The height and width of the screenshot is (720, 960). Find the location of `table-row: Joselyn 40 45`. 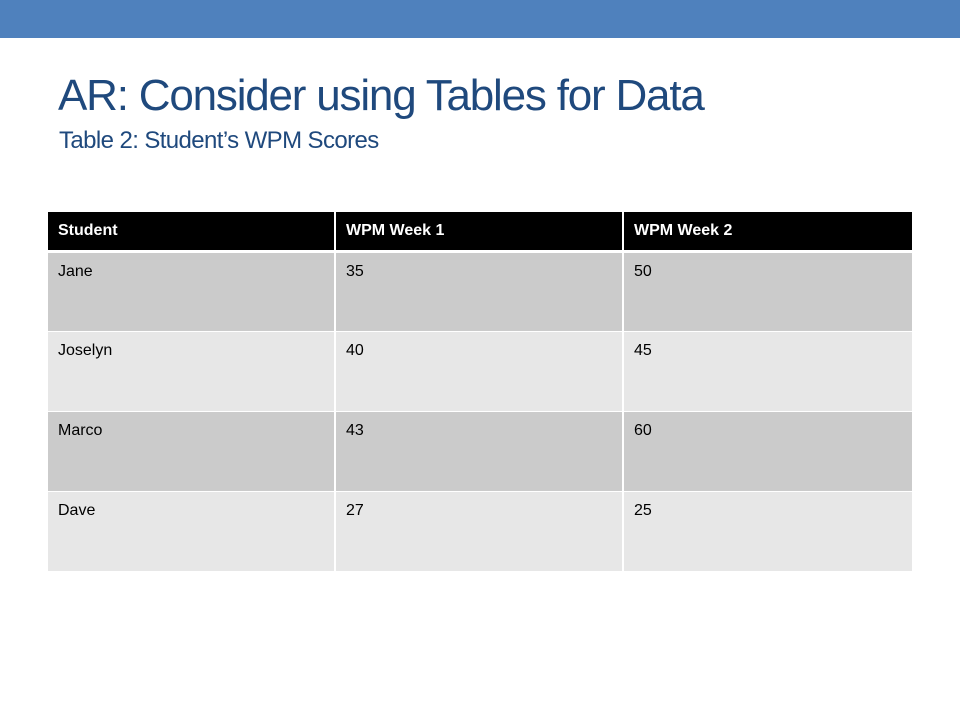

table-row: Joselyn 40 45 is located at coordinates (480, 371).